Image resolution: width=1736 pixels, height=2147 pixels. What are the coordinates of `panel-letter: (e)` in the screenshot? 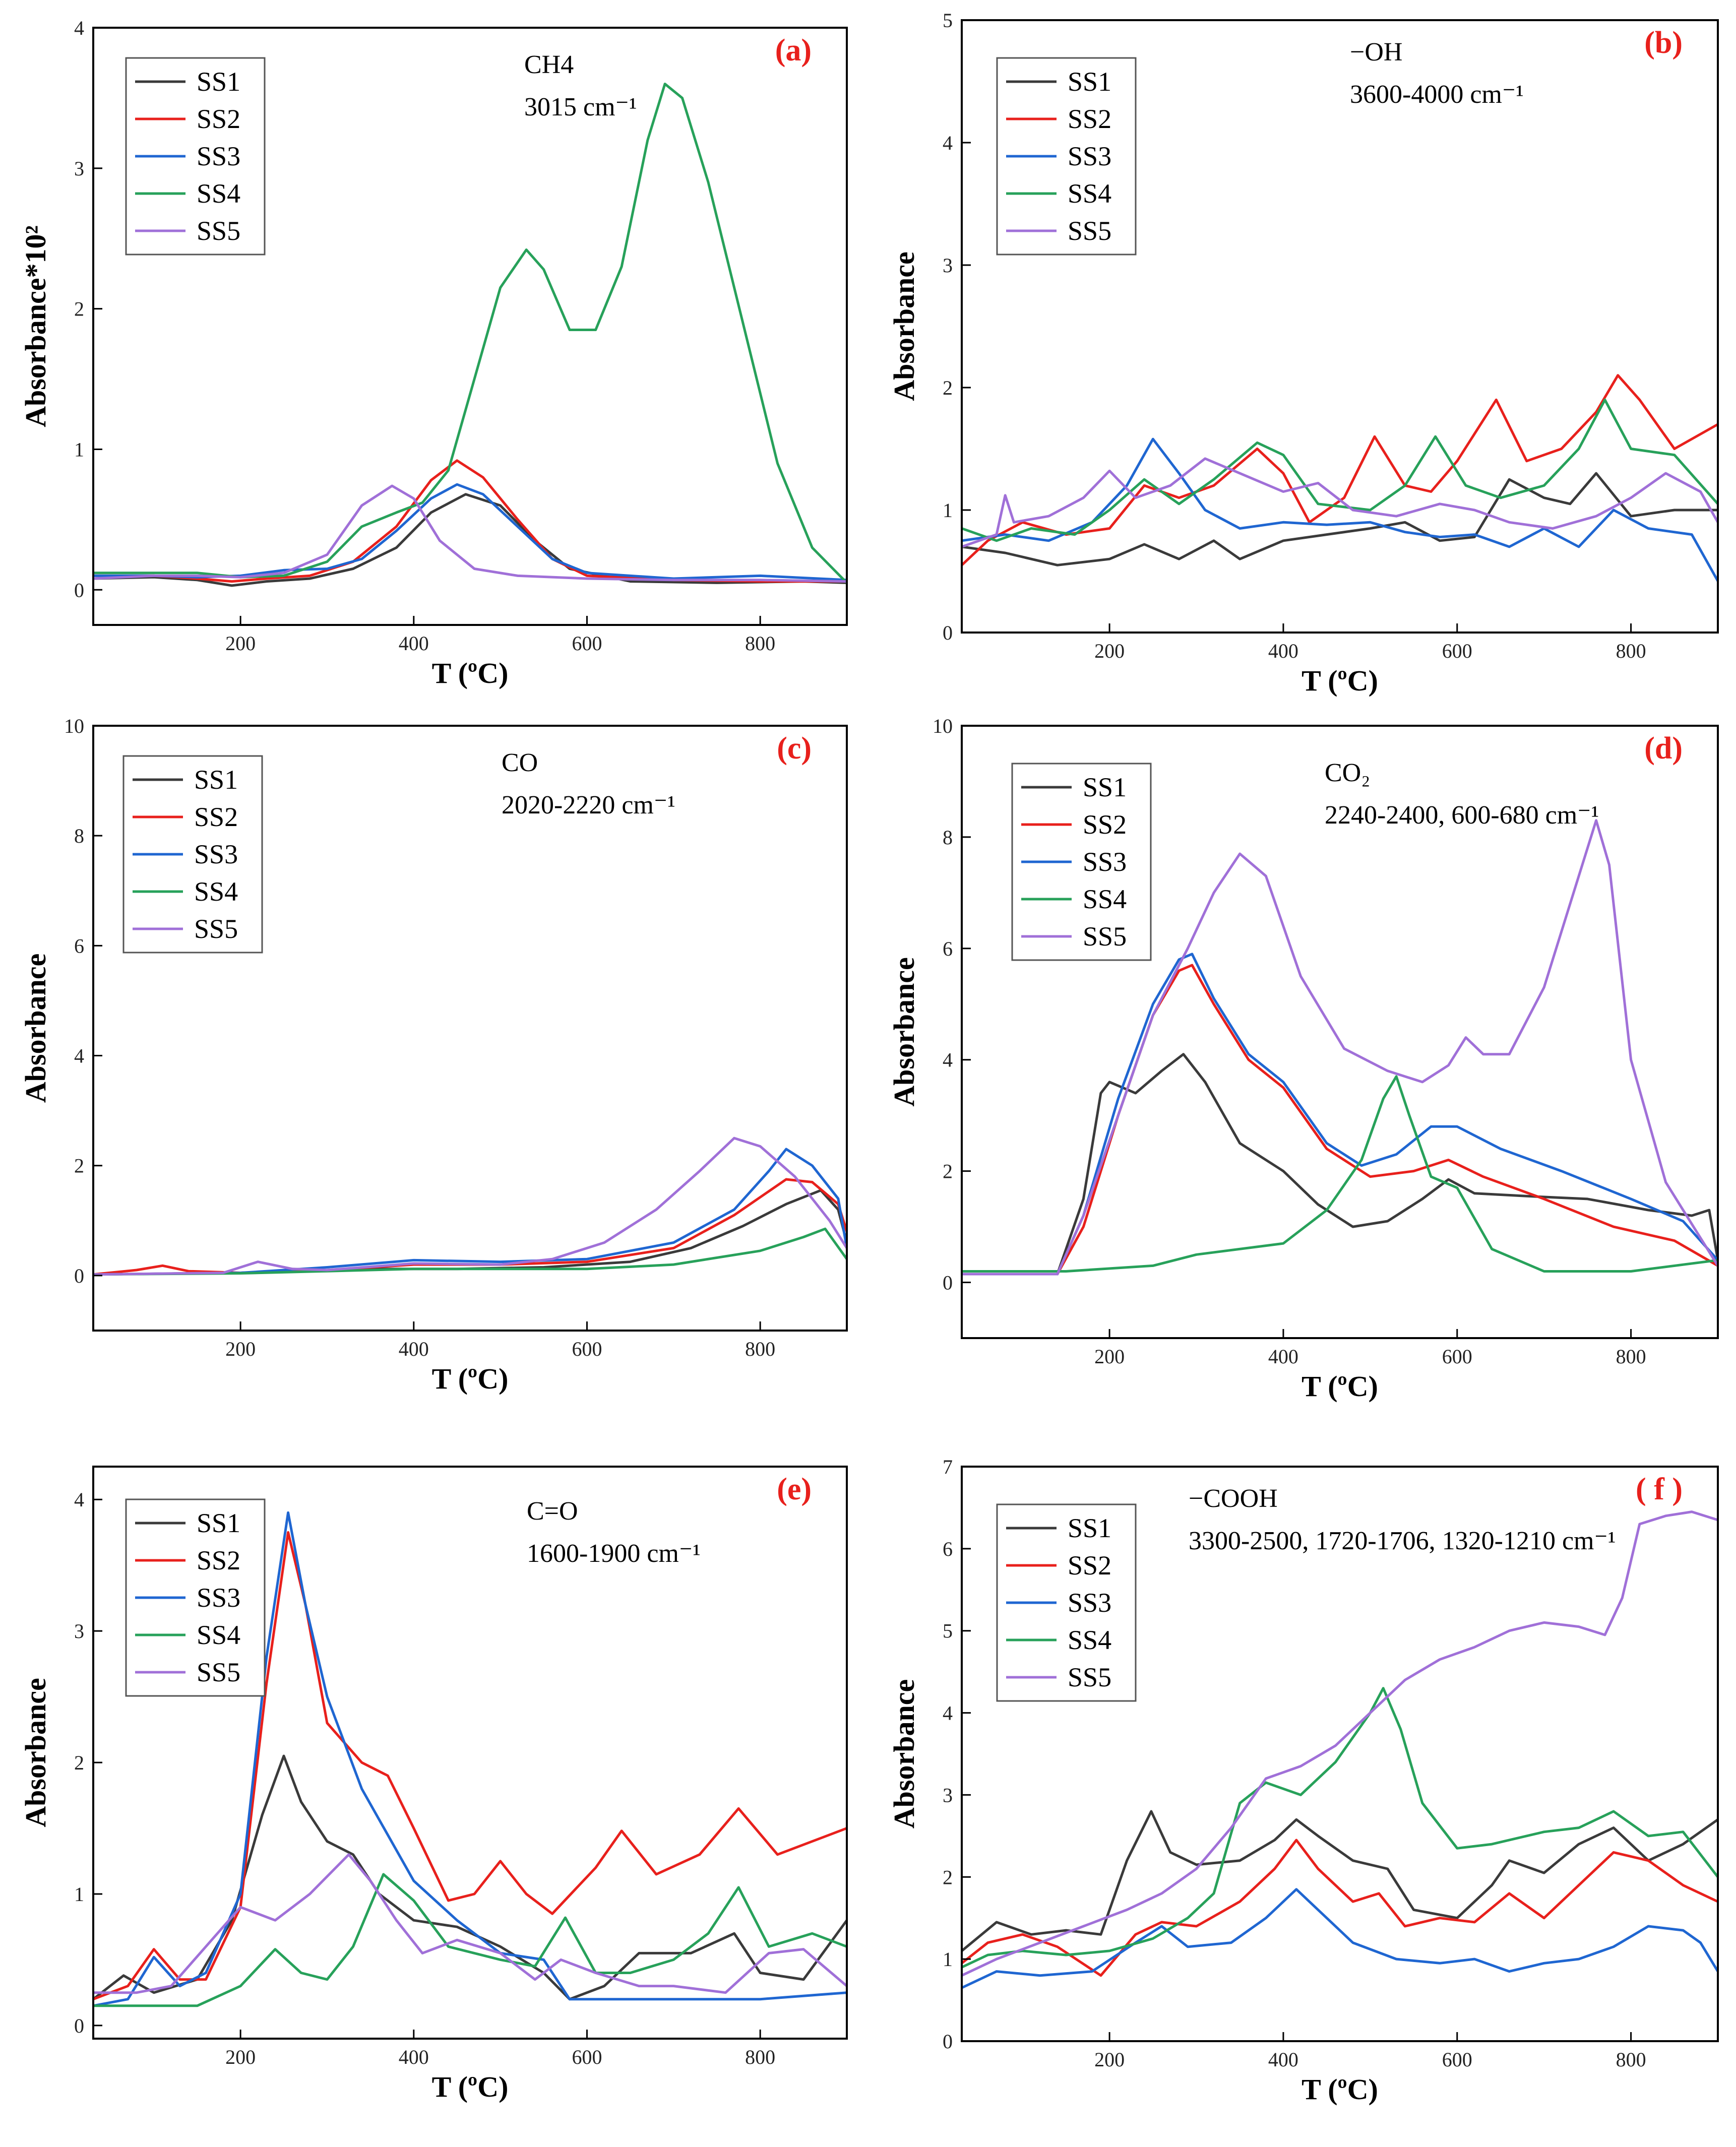 It's located at (794, 1489).